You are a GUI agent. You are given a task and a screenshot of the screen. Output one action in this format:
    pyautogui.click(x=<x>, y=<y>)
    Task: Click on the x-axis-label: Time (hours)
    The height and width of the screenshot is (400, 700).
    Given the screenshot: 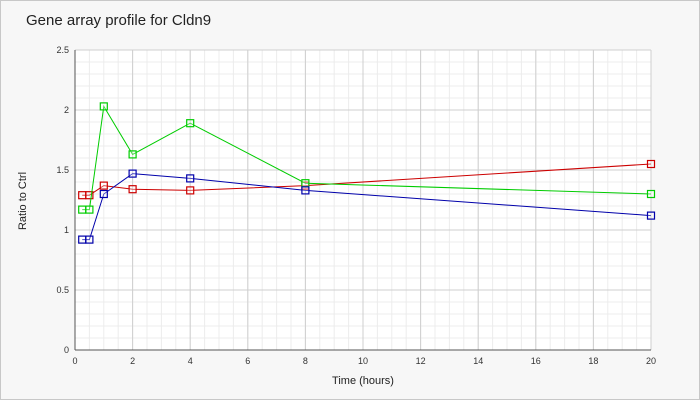 What is the action you would take?
    pyautogui.click(x=363, y=381)
    